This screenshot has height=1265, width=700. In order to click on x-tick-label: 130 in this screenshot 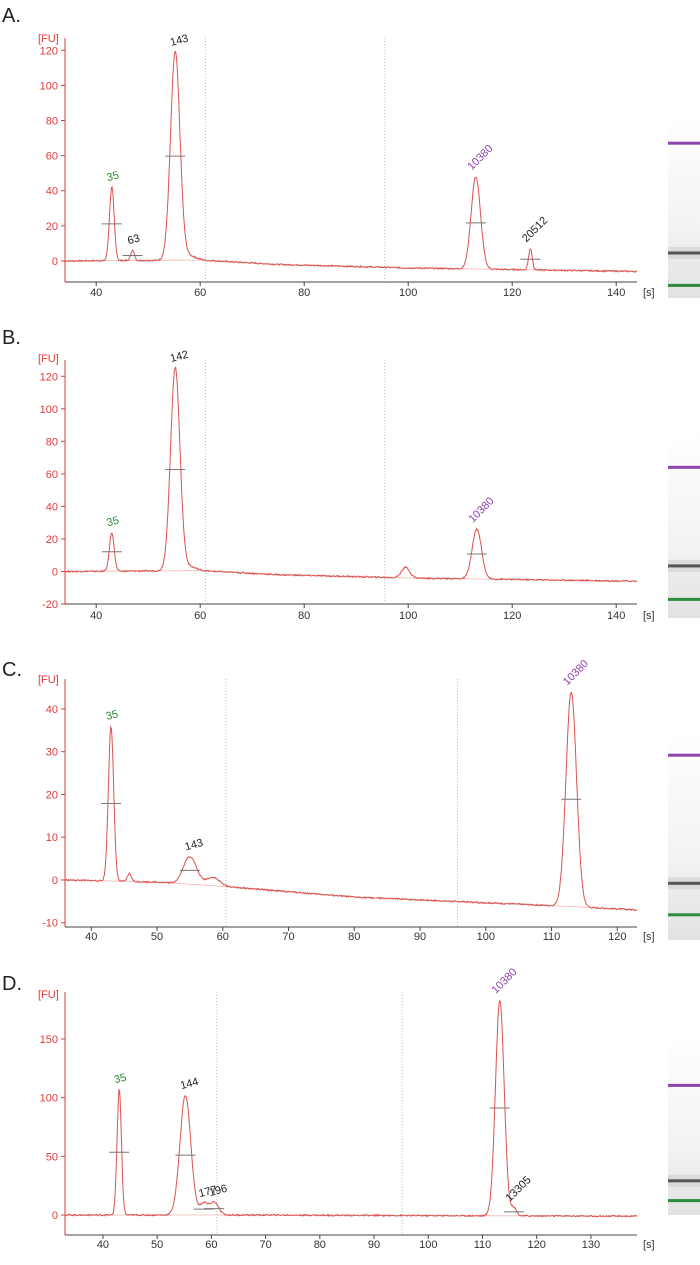, I will do `click(591, 1245)`.